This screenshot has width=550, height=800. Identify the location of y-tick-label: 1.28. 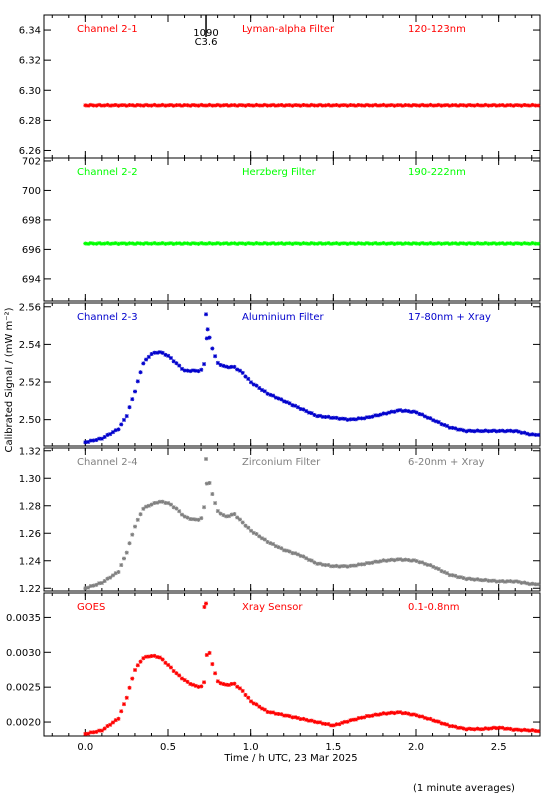
(30, 506).